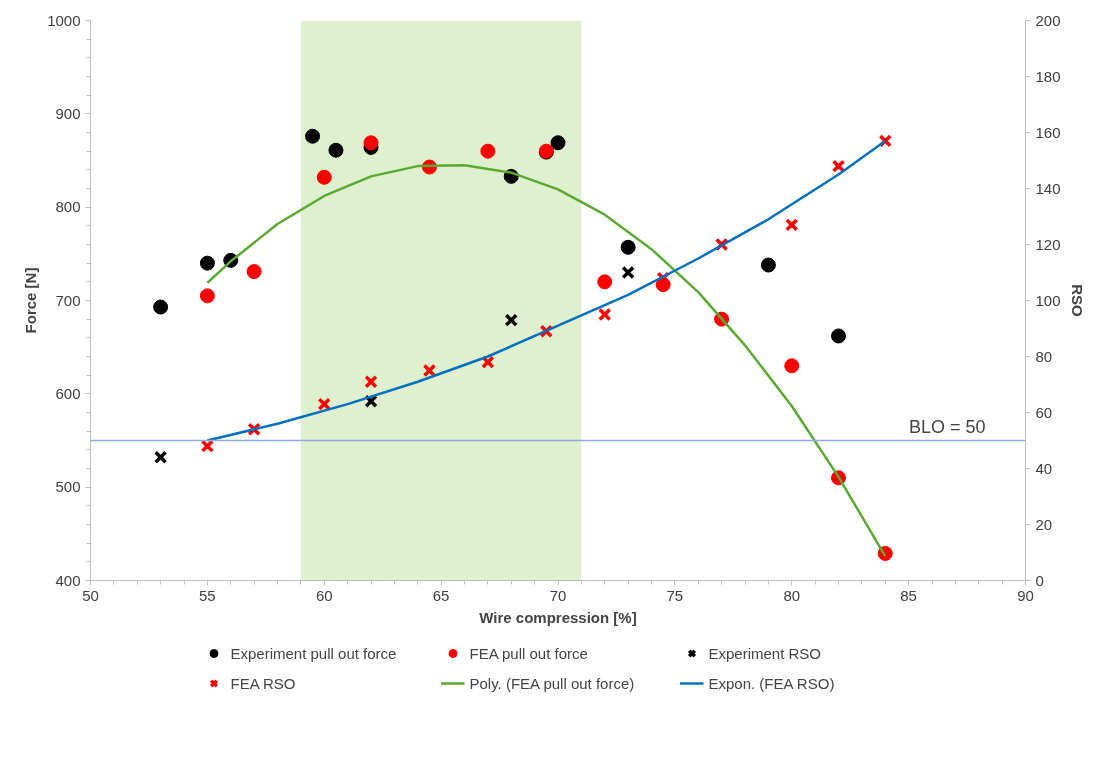  I want to click on y-axis-title: Force [N], so click(31, 300).